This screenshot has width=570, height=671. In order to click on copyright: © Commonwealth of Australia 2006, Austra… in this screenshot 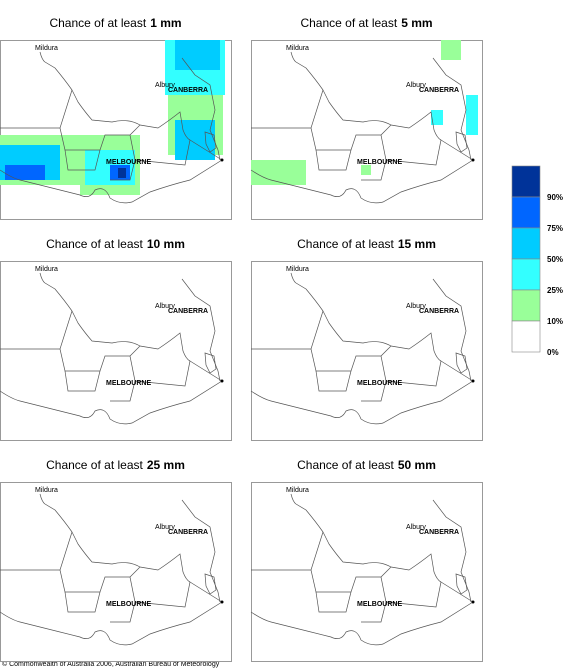, I will do `click(111, 664)`.